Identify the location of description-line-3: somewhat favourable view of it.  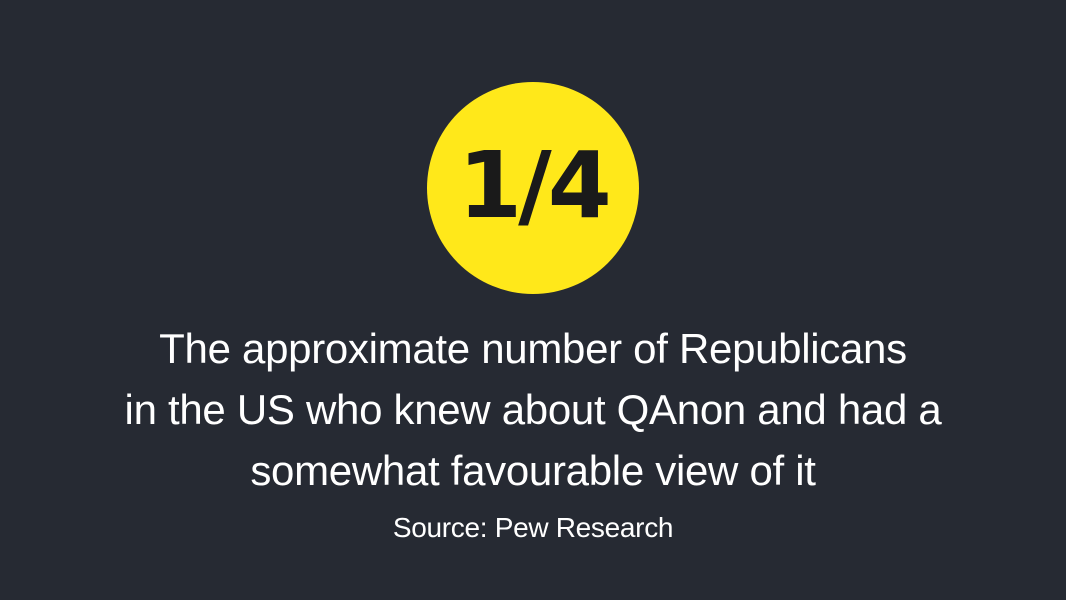
(533, 470).